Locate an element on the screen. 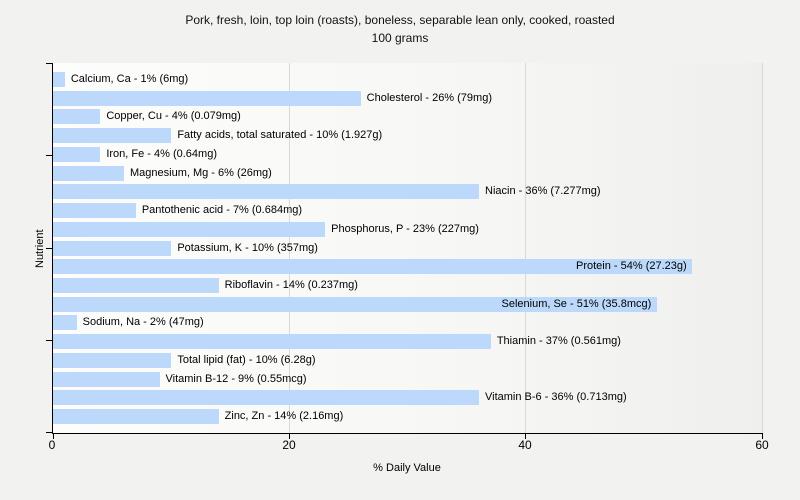  bar-label-pantothenic-acid: Pantothenic acid - 7% (0.684mg) is located at coordinates (222, 210).